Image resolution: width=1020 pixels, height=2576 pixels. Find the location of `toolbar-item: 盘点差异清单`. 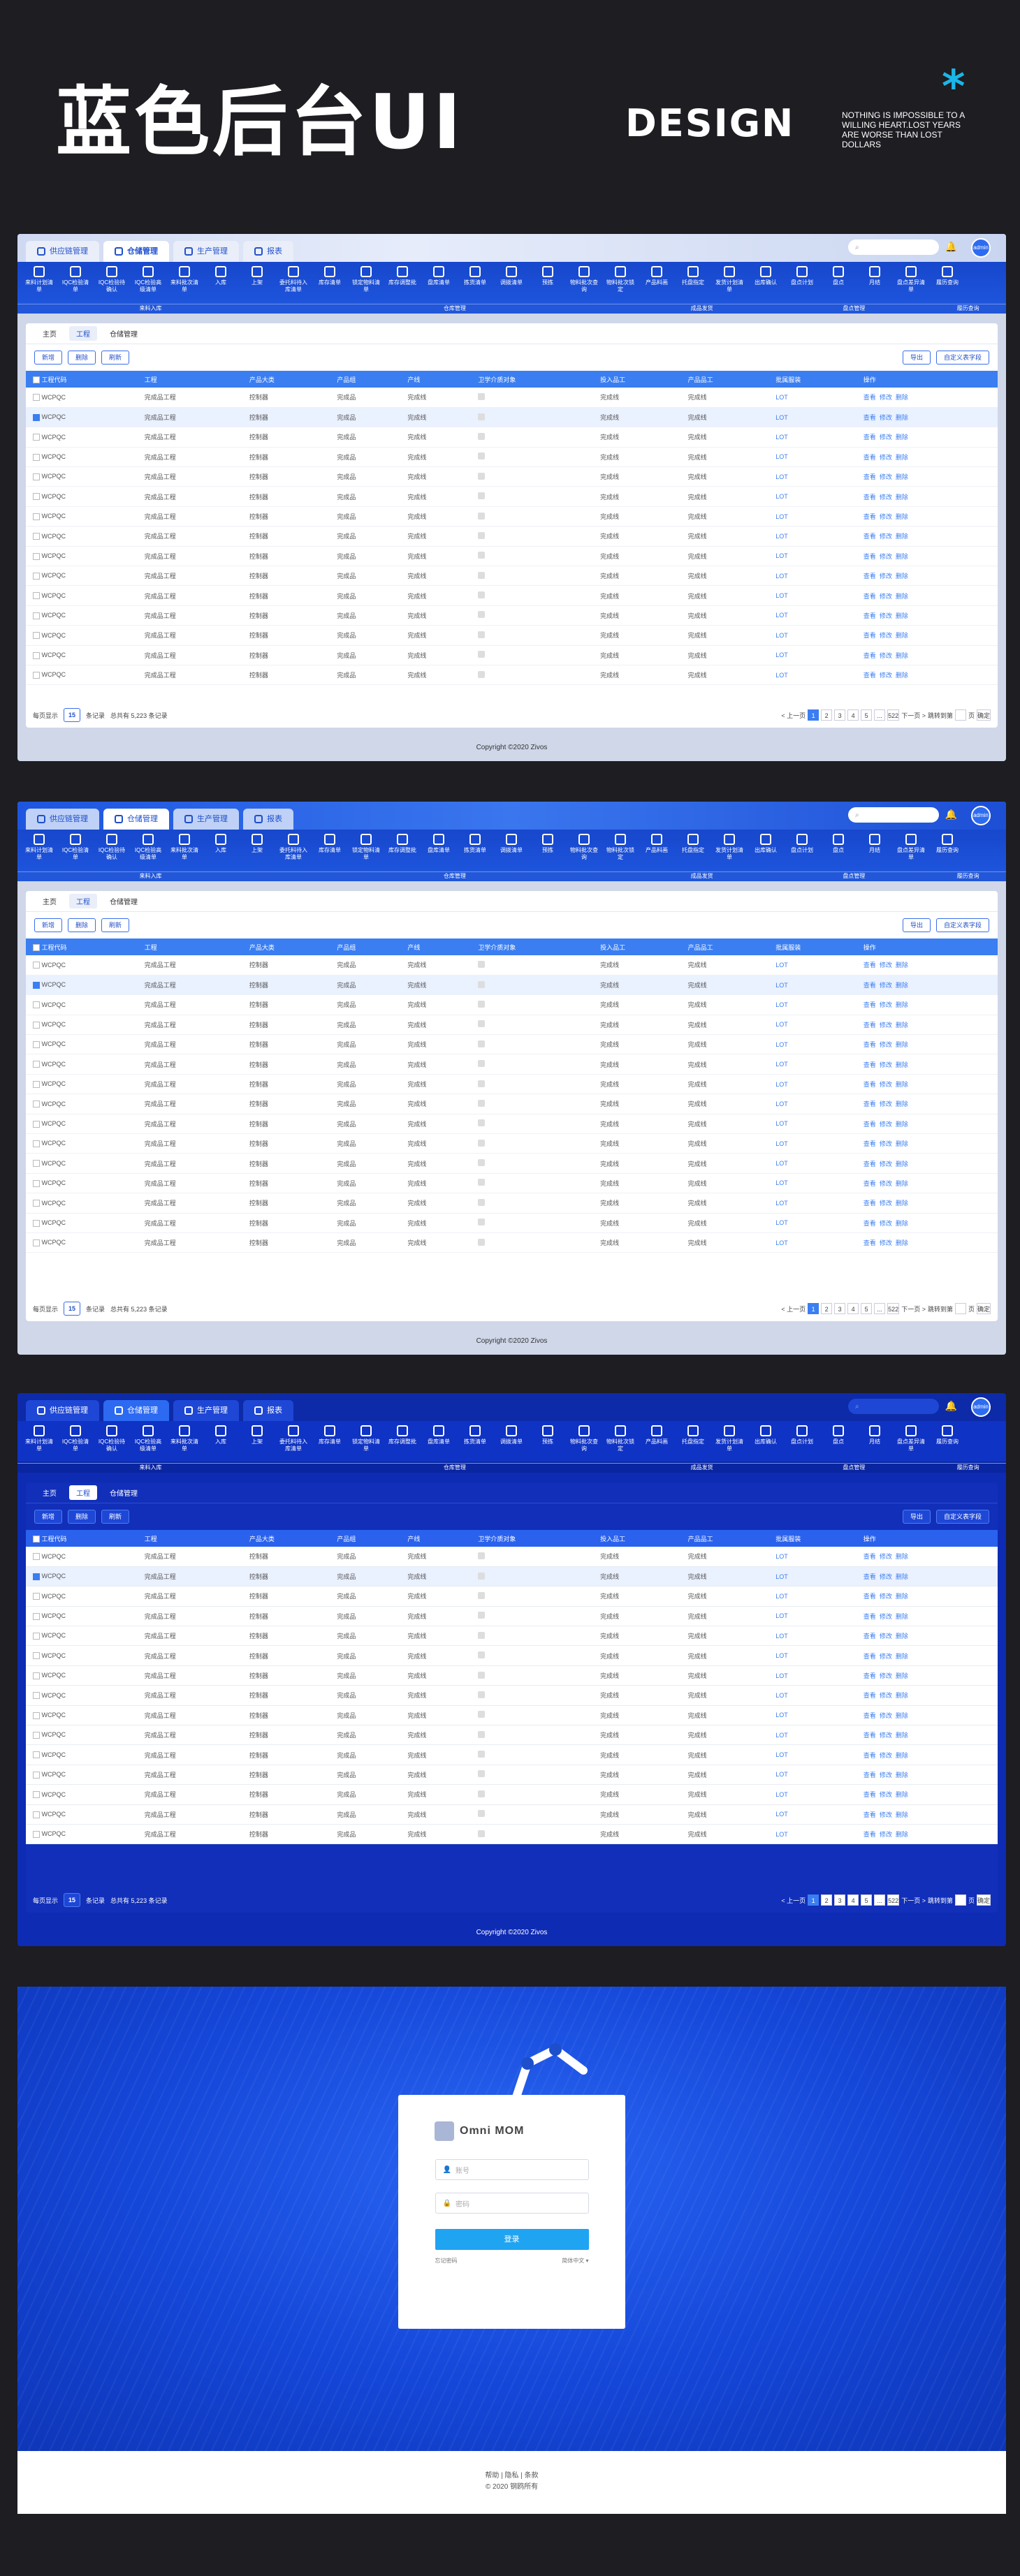

toolbar-item: 盘点差异清单 is located at coordinates (911, 279).